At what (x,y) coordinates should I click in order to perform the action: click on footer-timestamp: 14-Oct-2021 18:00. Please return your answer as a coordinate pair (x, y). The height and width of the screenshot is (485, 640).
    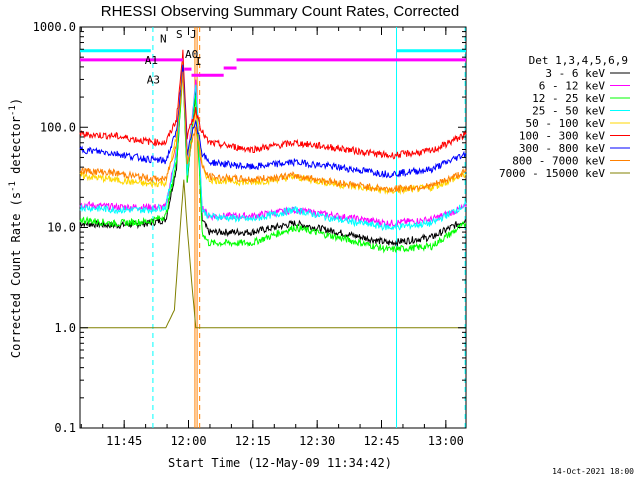
    Looking at the image, I should click on (593, 471).